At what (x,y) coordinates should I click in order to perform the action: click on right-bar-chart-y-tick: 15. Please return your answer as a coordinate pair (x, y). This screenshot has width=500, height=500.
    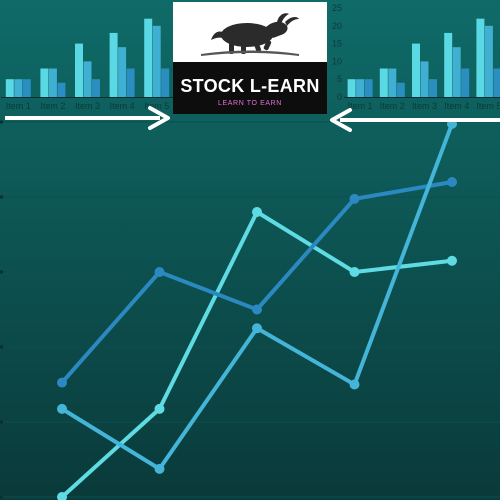
    Looking at the image, I should click on (337, 44).